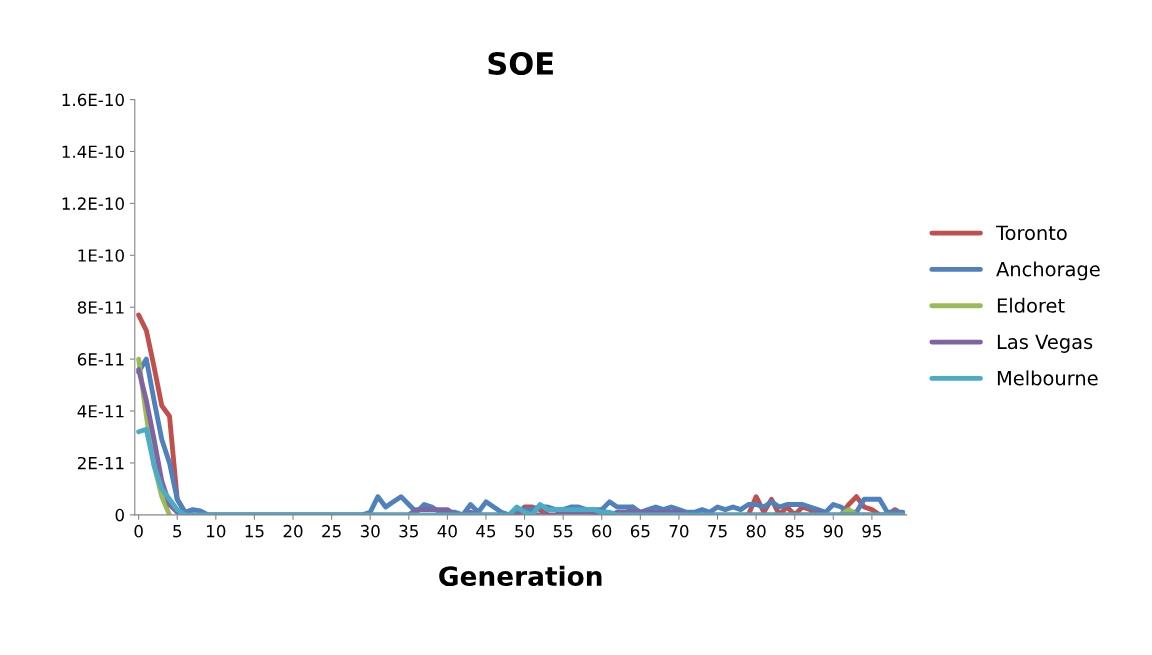  Describe the element at coordinates (93, 100) in the screenshot. I see `y-tick-label: 1.6E-10` at that location.